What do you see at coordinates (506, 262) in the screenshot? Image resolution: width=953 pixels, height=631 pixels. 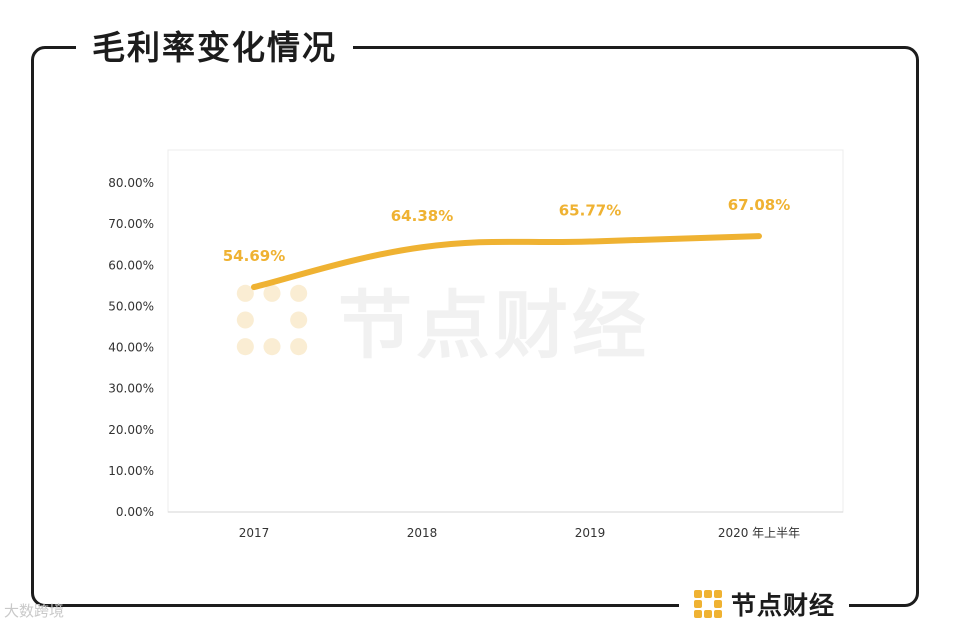 I see `series-line` at bounding box center [506, 262].